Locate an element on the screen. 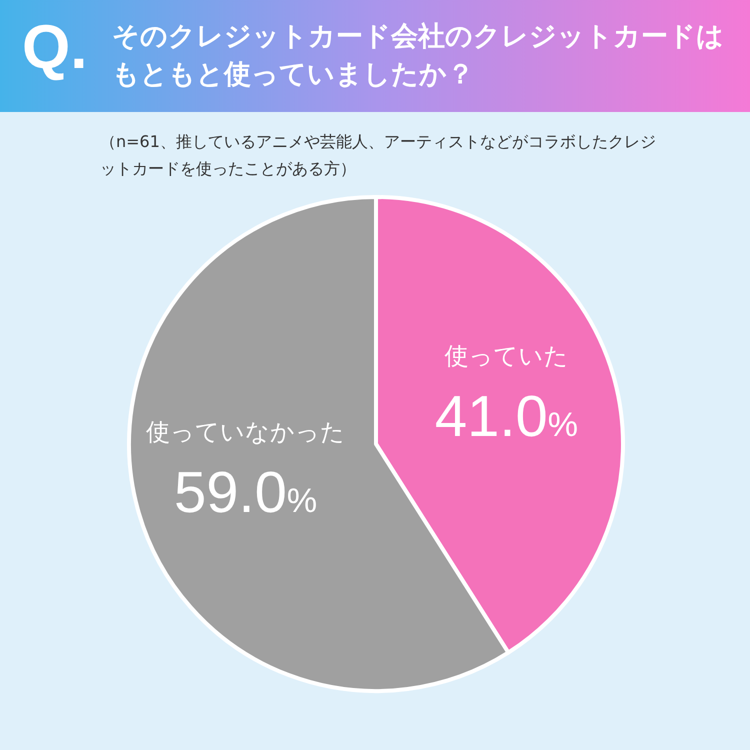 Image resolution: width=750 pixels, height=750 pixels. chart-title: そのクレジットカード会社のクレジットカードはもともと使っていましたか？ is located at coordinates (418, 56).